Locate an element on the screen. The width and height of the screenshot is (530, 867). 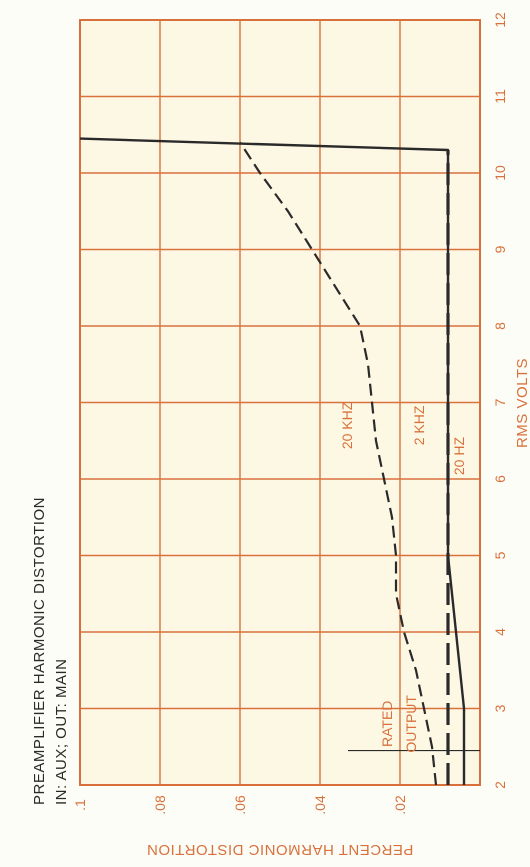
series-label: 20 KHZ is located at coordinates (347, 425).